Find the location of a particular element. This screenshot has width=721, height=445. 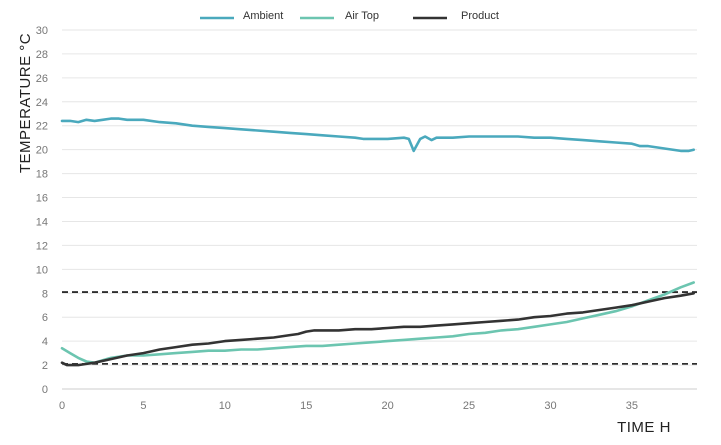

y-tick-label: 6 is located at coordinates (45, 318).